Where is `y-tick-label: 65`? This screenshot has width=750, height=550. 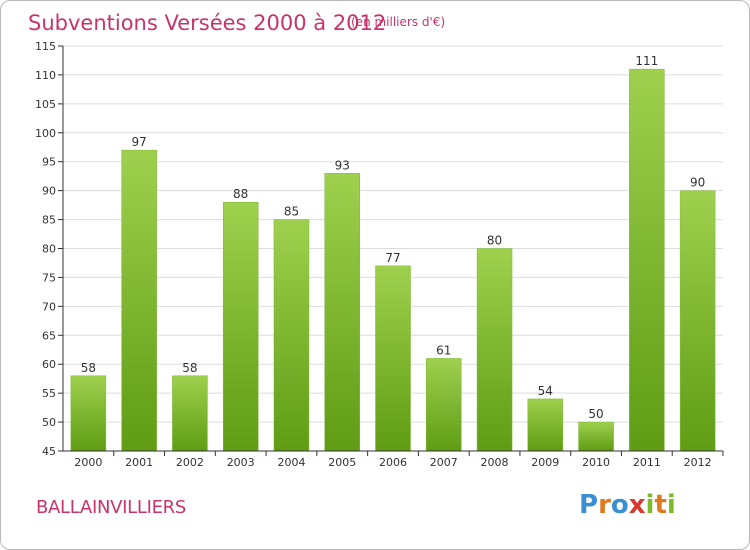 y-tick-label: 65 is located at coordinates (49, 335).